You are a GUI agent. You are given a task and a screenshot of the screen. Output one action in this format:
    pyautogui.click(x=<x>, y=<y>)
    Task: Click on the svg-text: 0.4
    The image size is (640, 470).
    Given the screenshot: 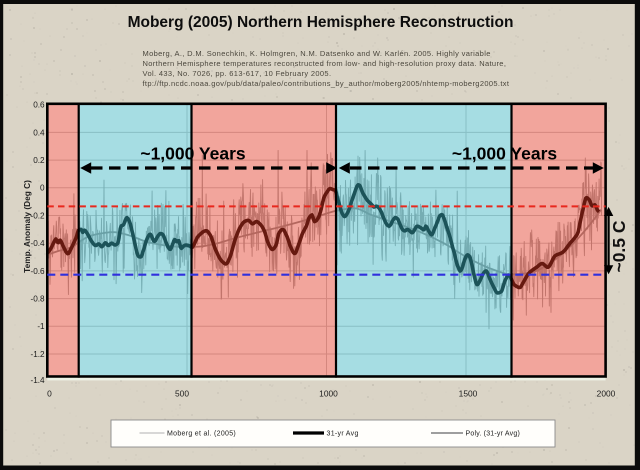 What is the action you would take?
    pyautogui.click(x=39, y=132)
    